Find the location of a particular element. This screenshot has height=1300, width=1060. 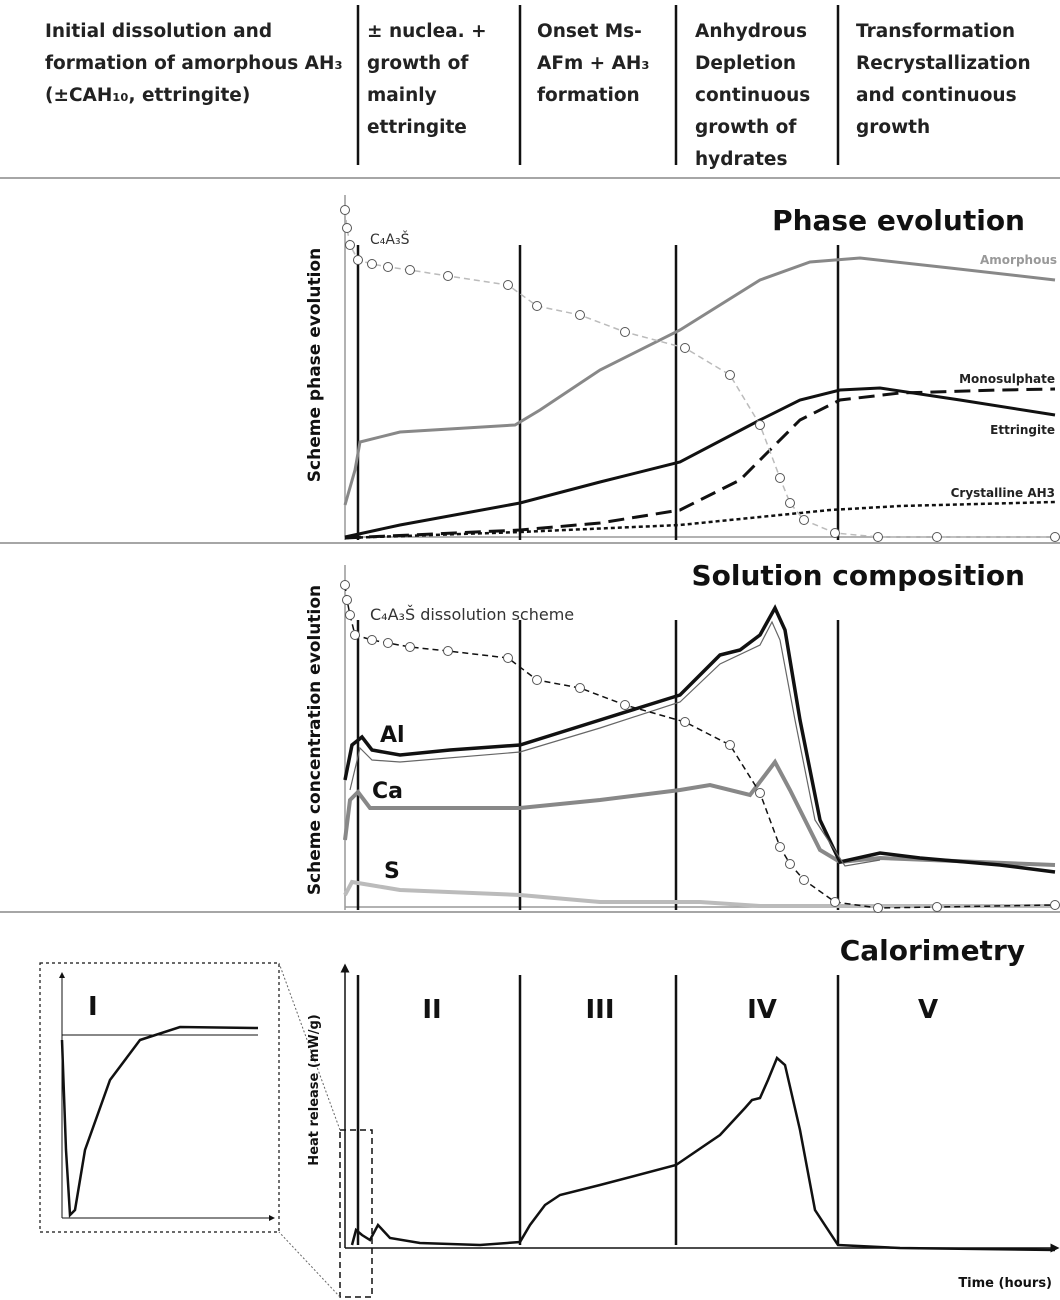

curve-label: Ettringite is located at coordinates (1022, 430).